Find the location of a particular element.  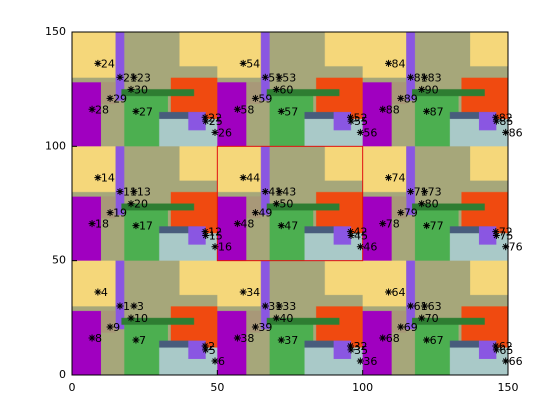

point-label: 59 is located at coordinates (265, 98).